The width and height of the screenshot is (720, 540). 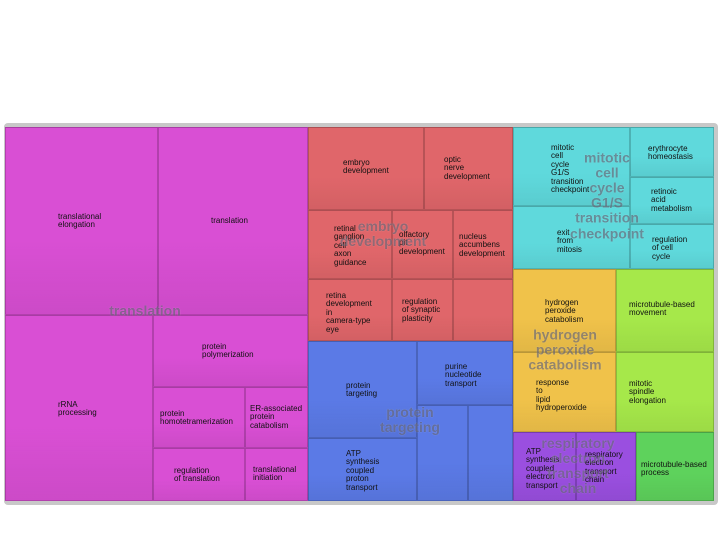 What do you see at coordinates (569, 241) in the screenshot?
I see `tile-label: exit from mitosis` at bounding box center [569, 241].